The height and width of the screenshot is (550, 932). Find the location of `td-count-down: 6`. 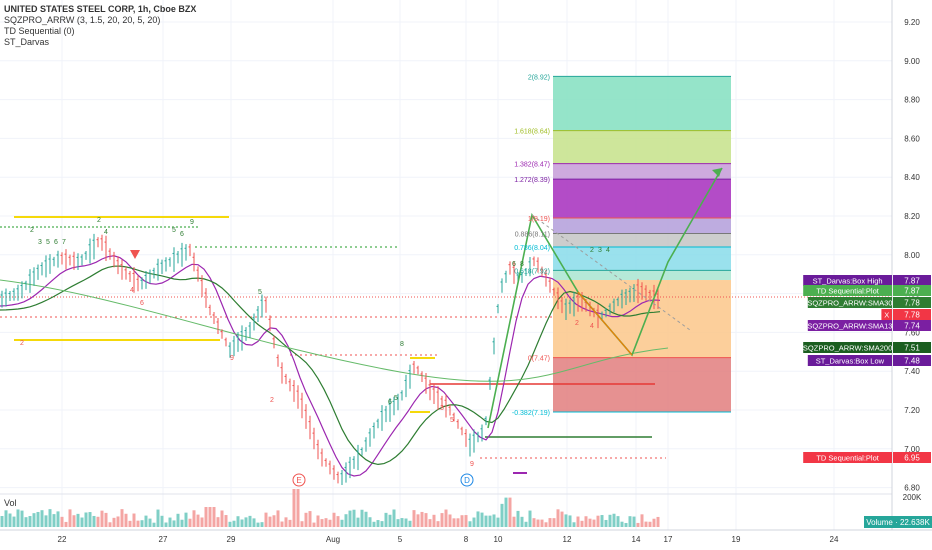

td-count-down: 6 is located at coordinates (142, 303).